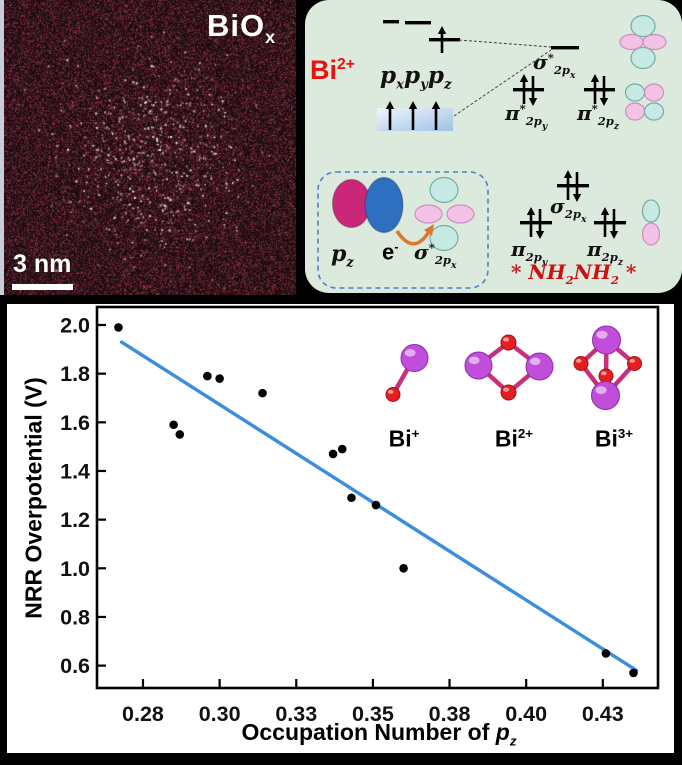  Describe the element at coordinates (2, 147) in the screenshot. I see `micrograph-edge-strip` at that location.